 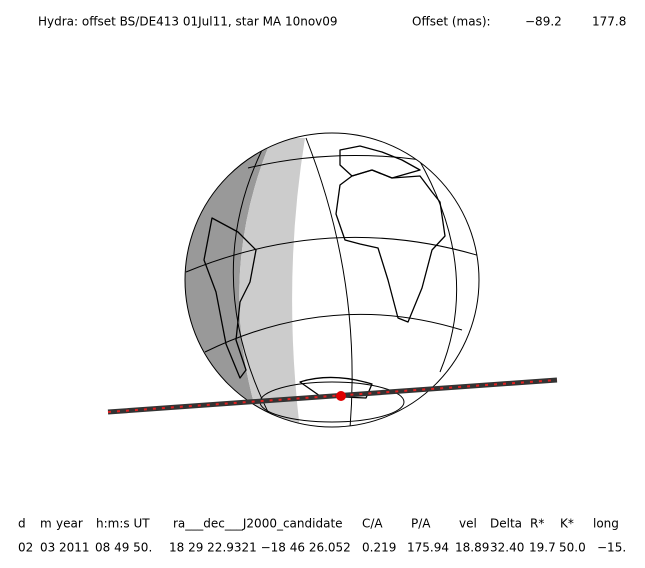 I want to click on cell: 08 49 50., so click(x=123, y=548).